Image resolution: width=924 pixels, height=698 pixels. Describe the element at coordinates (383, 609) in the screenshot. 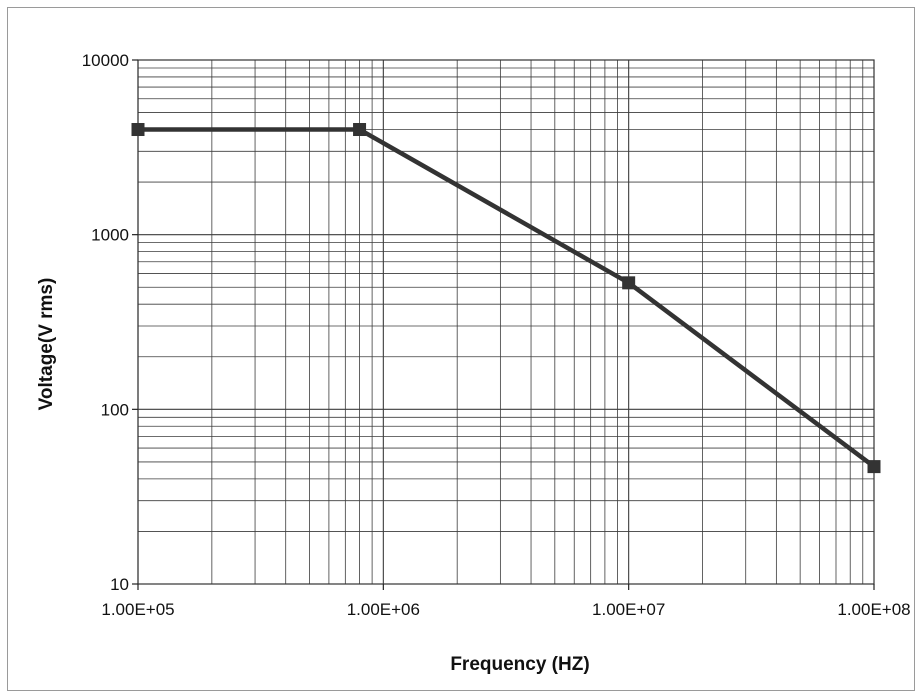

I see `x-tick-label: 1.00E+06` at that location.